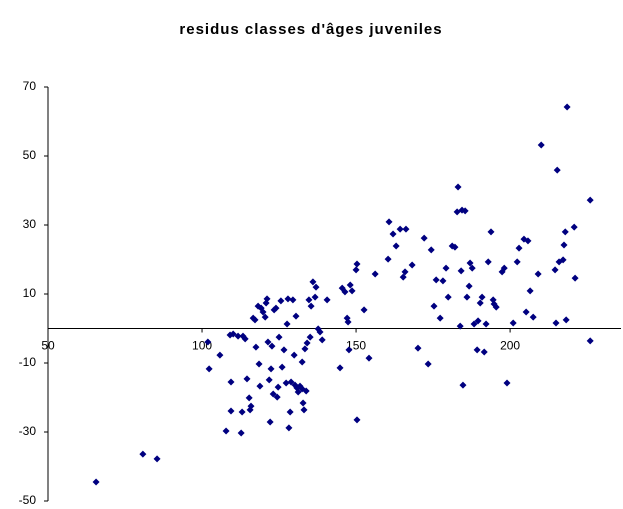 The width and height of the screenshot is (623, 509). I want to click on y-tick-label: -30, so click(28, 431).